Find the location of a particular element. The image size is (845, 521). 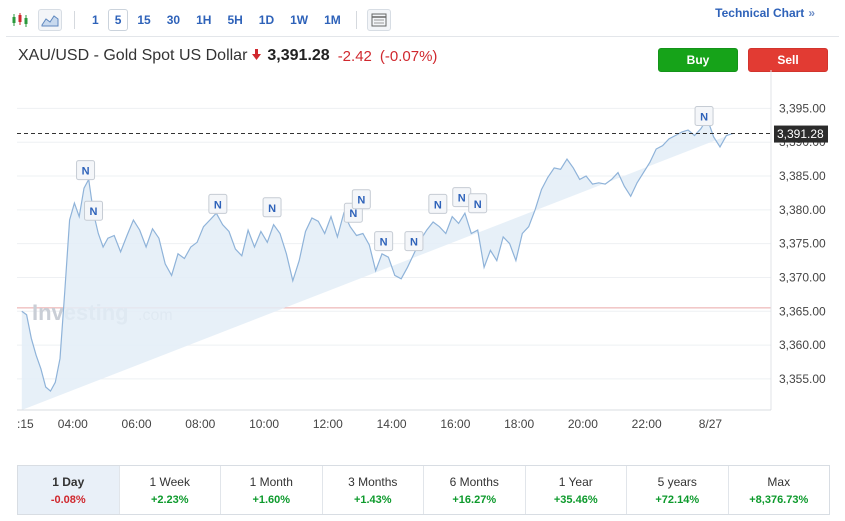

timeframe-1m: 1M is located at coordinates (332, 20).